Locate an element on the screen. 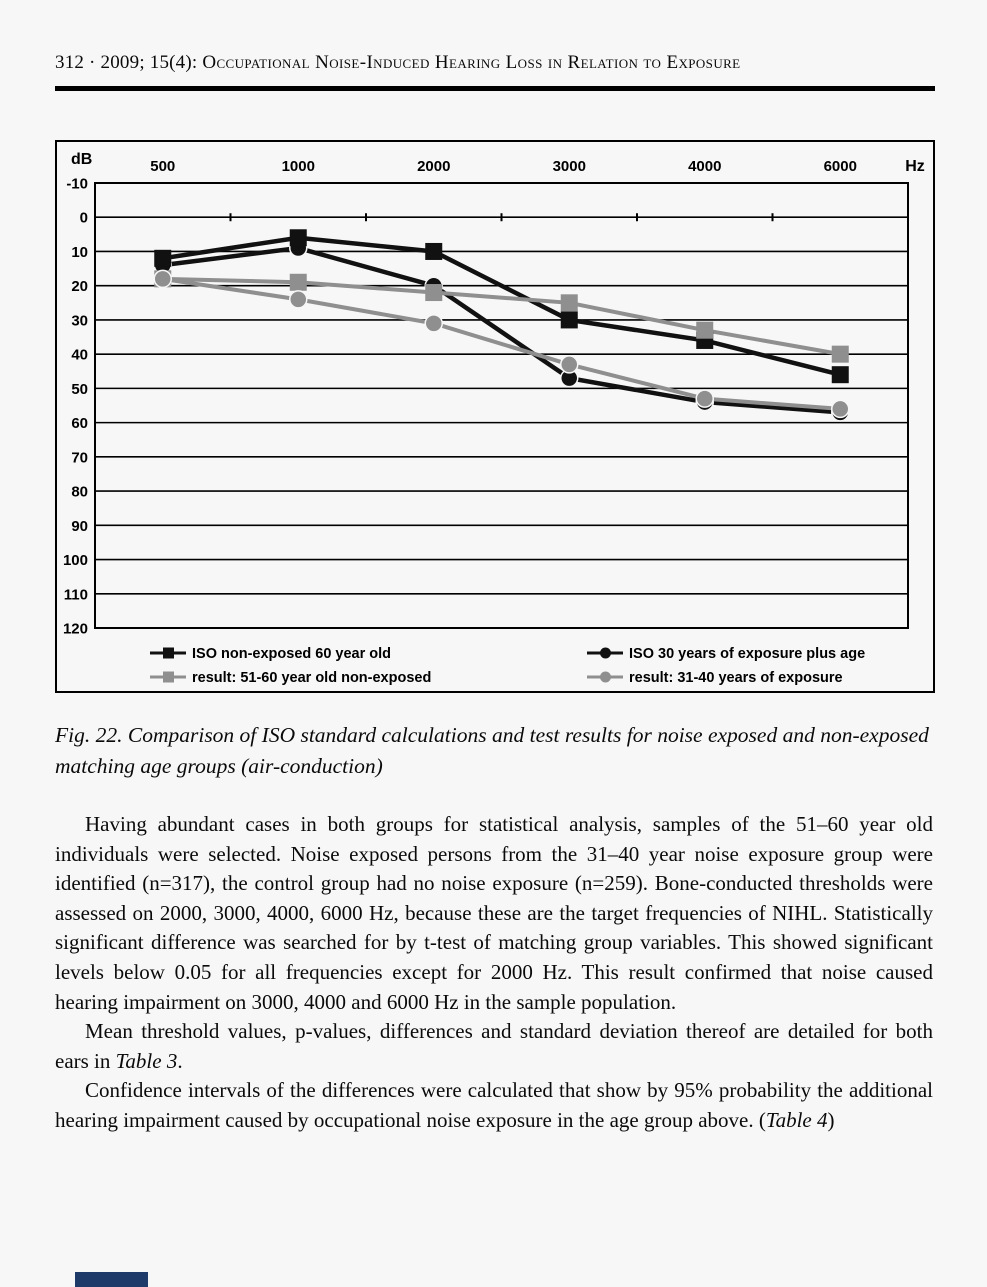  y-tick-label: 110 is located at coordinates (76, 594).